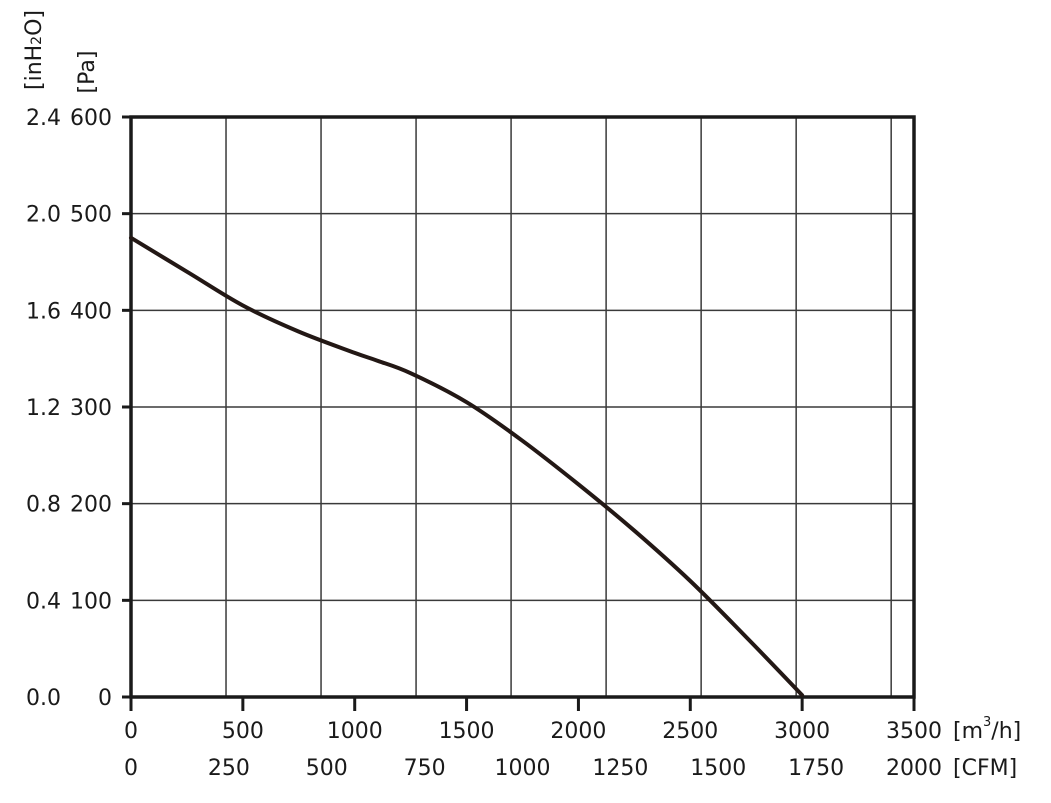 The width and height of the screenshot is (1051, 803). What do you see at coordinates (43, 215) in the screenshot?
I see `y-tick-label-inh2o: 2.0` at bounding box center [43, 215].